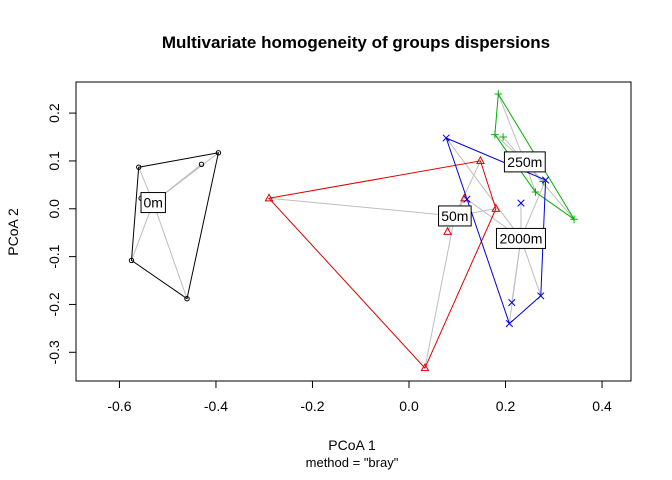  Describe the element at coordinates (602, 406) in the screenshot. I see `x-tick-label: 0.4` at that location.